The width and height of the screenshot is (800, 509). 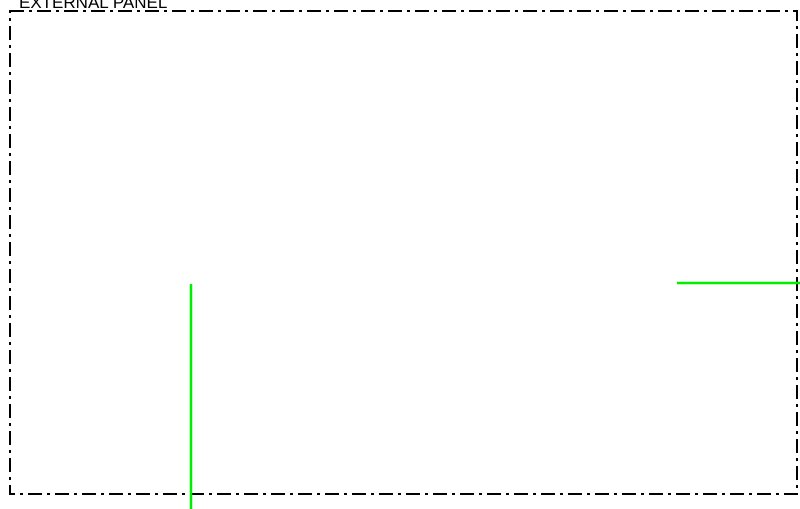 I want to click on panel-label: EXTERNAL PANEL, so click(x=93, y=6).